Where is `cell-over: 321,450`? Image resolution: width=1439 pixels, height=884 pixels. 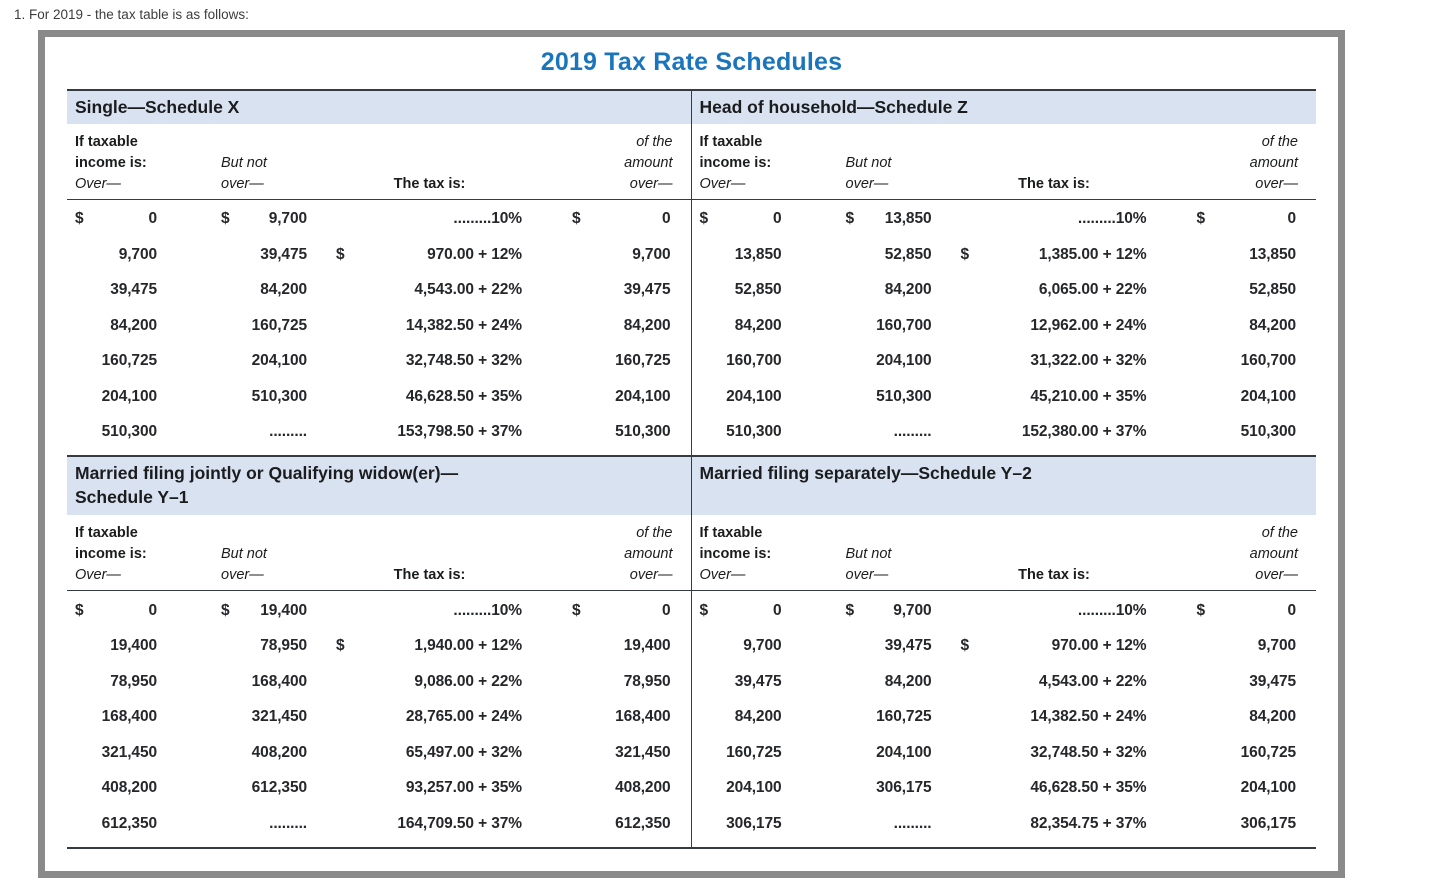 cell-over: 321,450 is located at coordinates (112, 753).